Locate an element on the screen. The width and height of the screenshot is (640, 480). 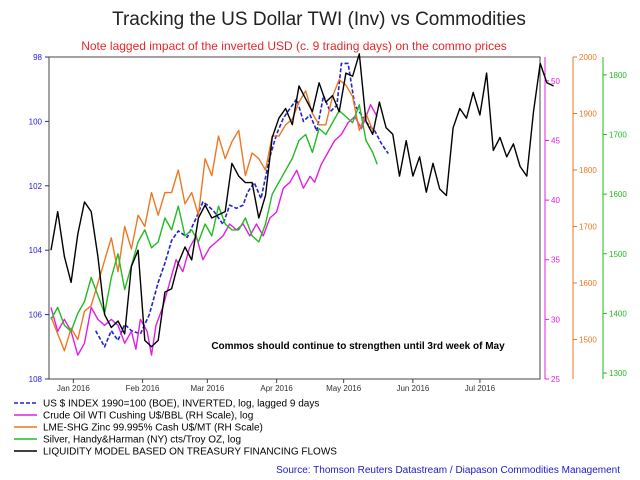
usd-tick-label: 106 is located at coordinates (36, 315).